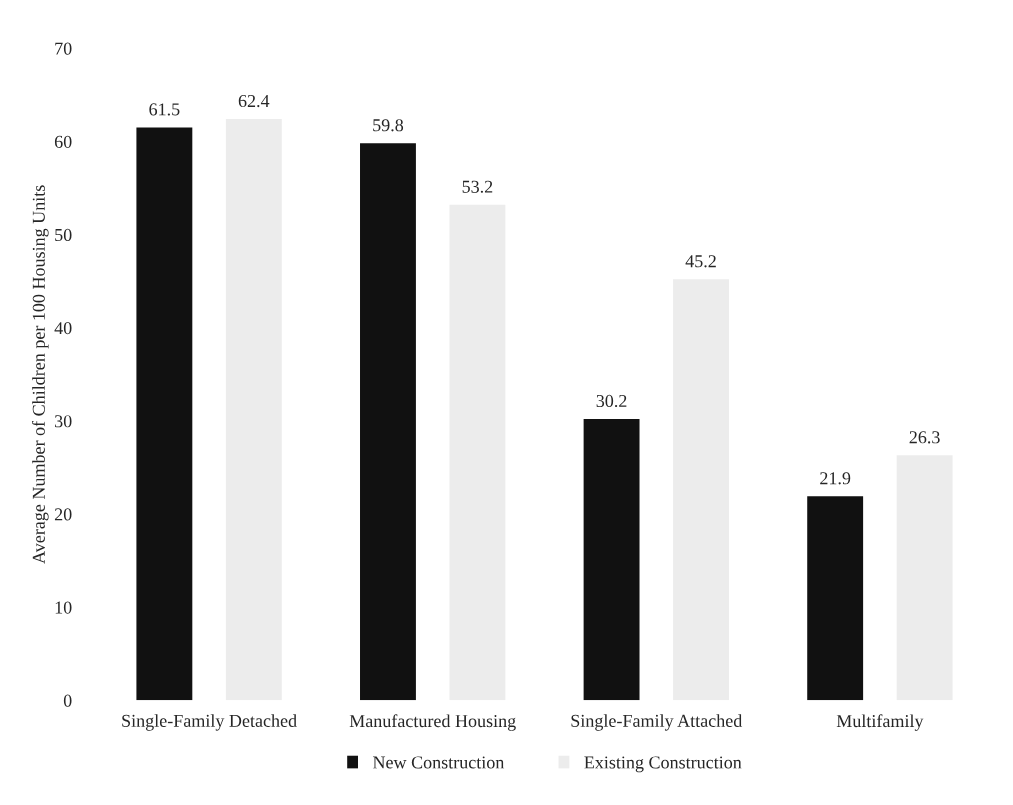 The image size is (1013, 805). What do you see at coordinates (209, 722) in the screenshot?
I see `x-tick-label: Single-Family Detached` at bounding box center [209, 722].